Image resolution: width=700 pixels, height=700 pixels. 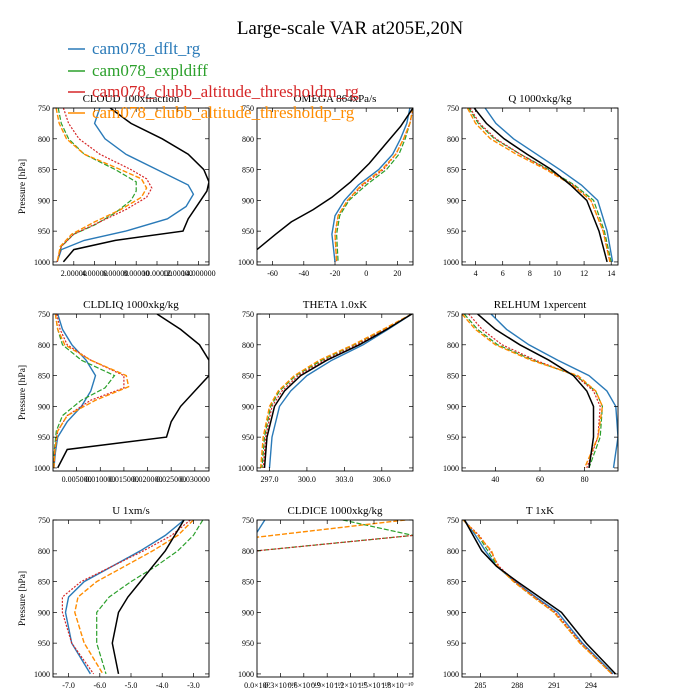 What do you see at coordinates (307, 479) in the screenshot?
I see `x-tick-label: 300.0` at bounding box center [307, 479].